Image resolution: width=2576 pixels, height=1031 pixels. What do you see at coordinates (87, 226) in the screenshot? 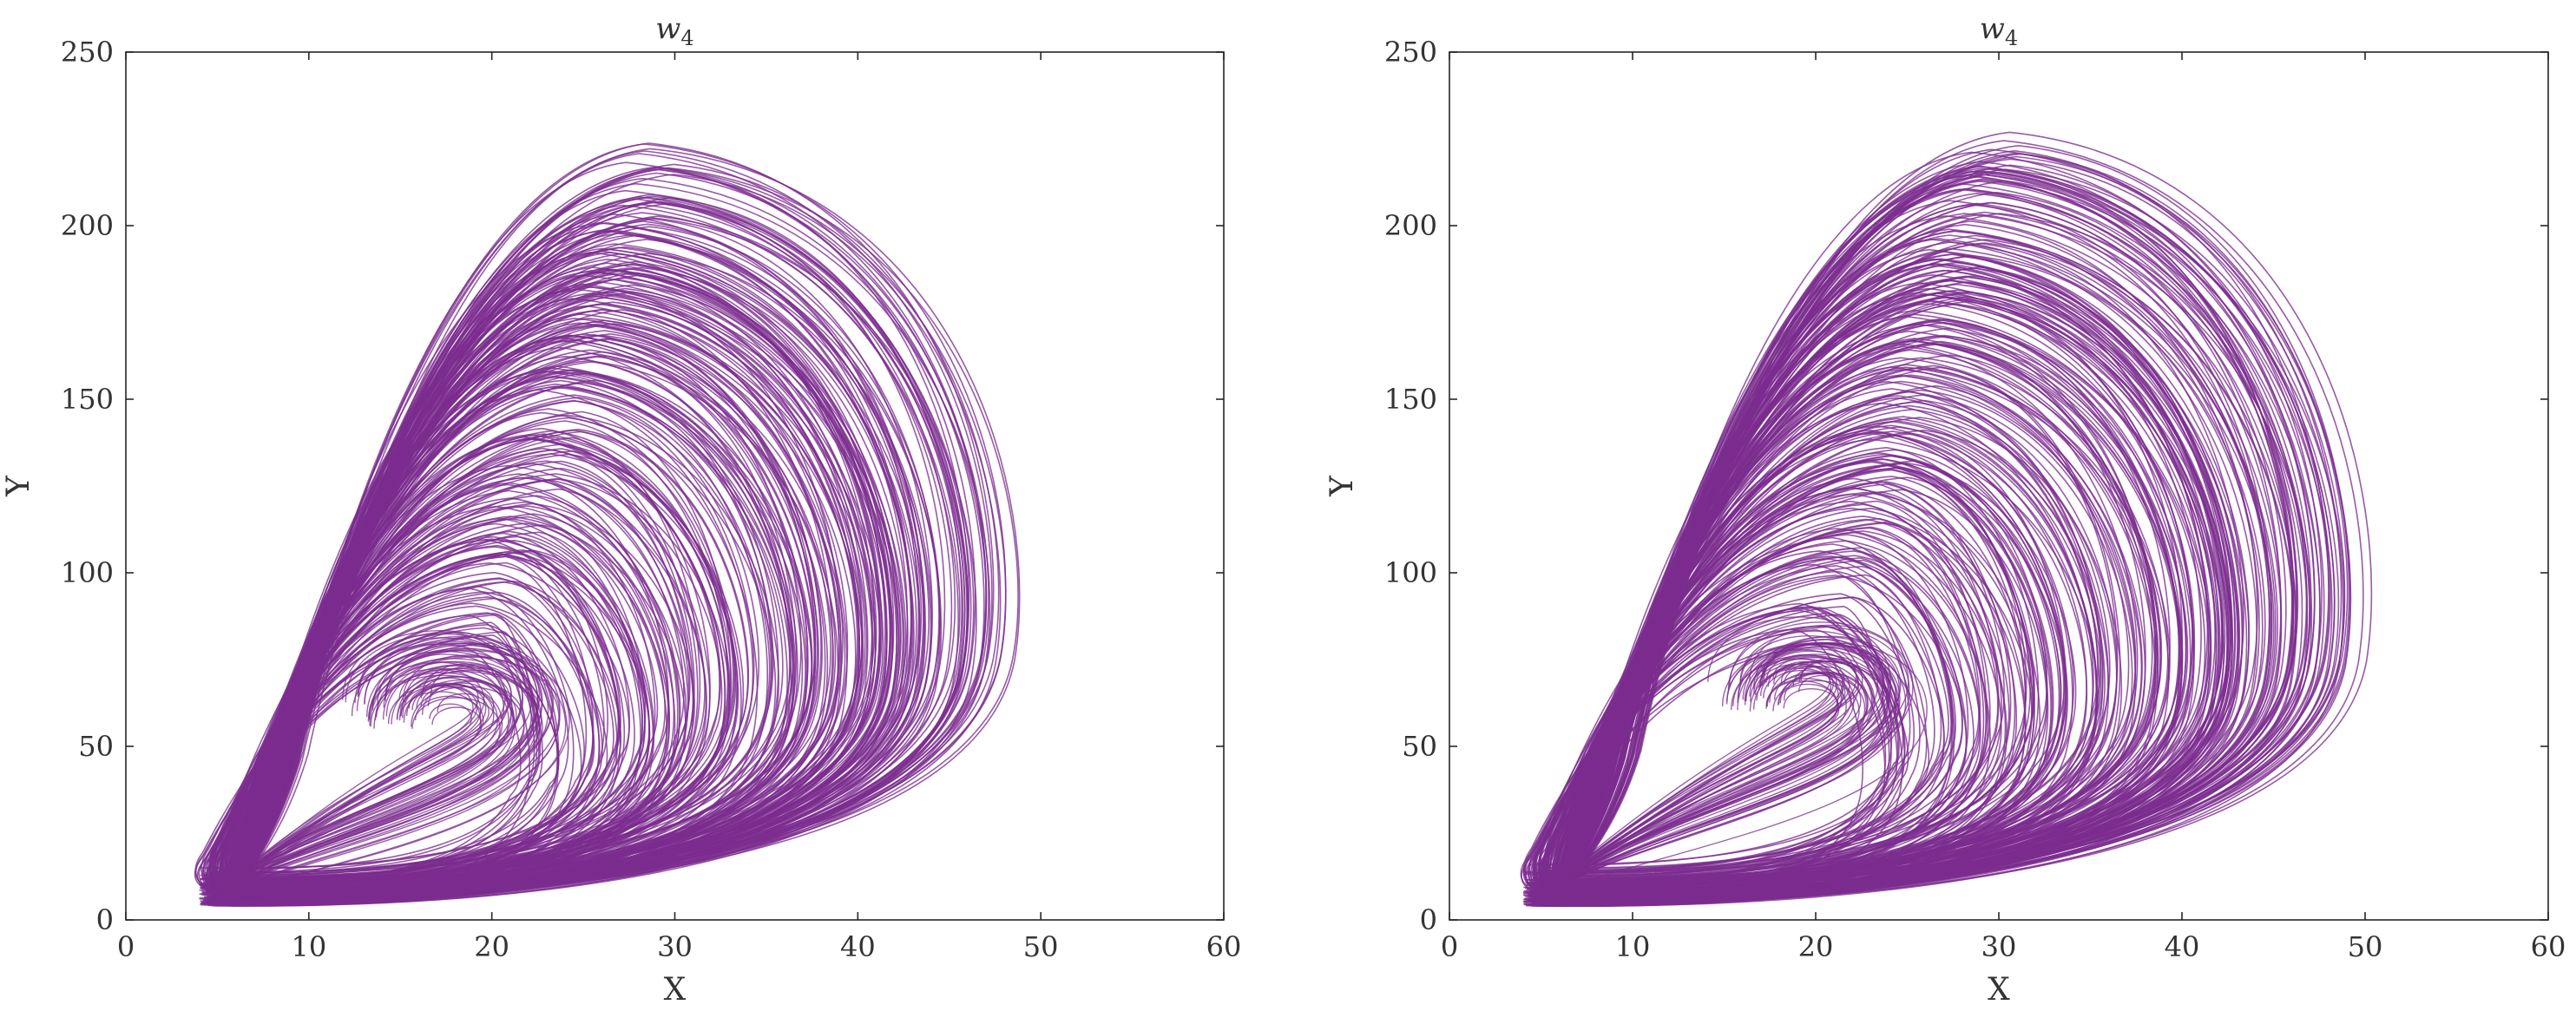
I see `y-tick-label: 200` at bounding box center [87, 226].